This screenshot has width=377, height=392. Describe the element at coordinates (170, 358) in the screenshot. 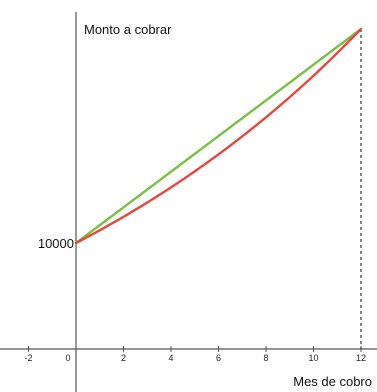

I see `x-tick-label: 4` at that location.